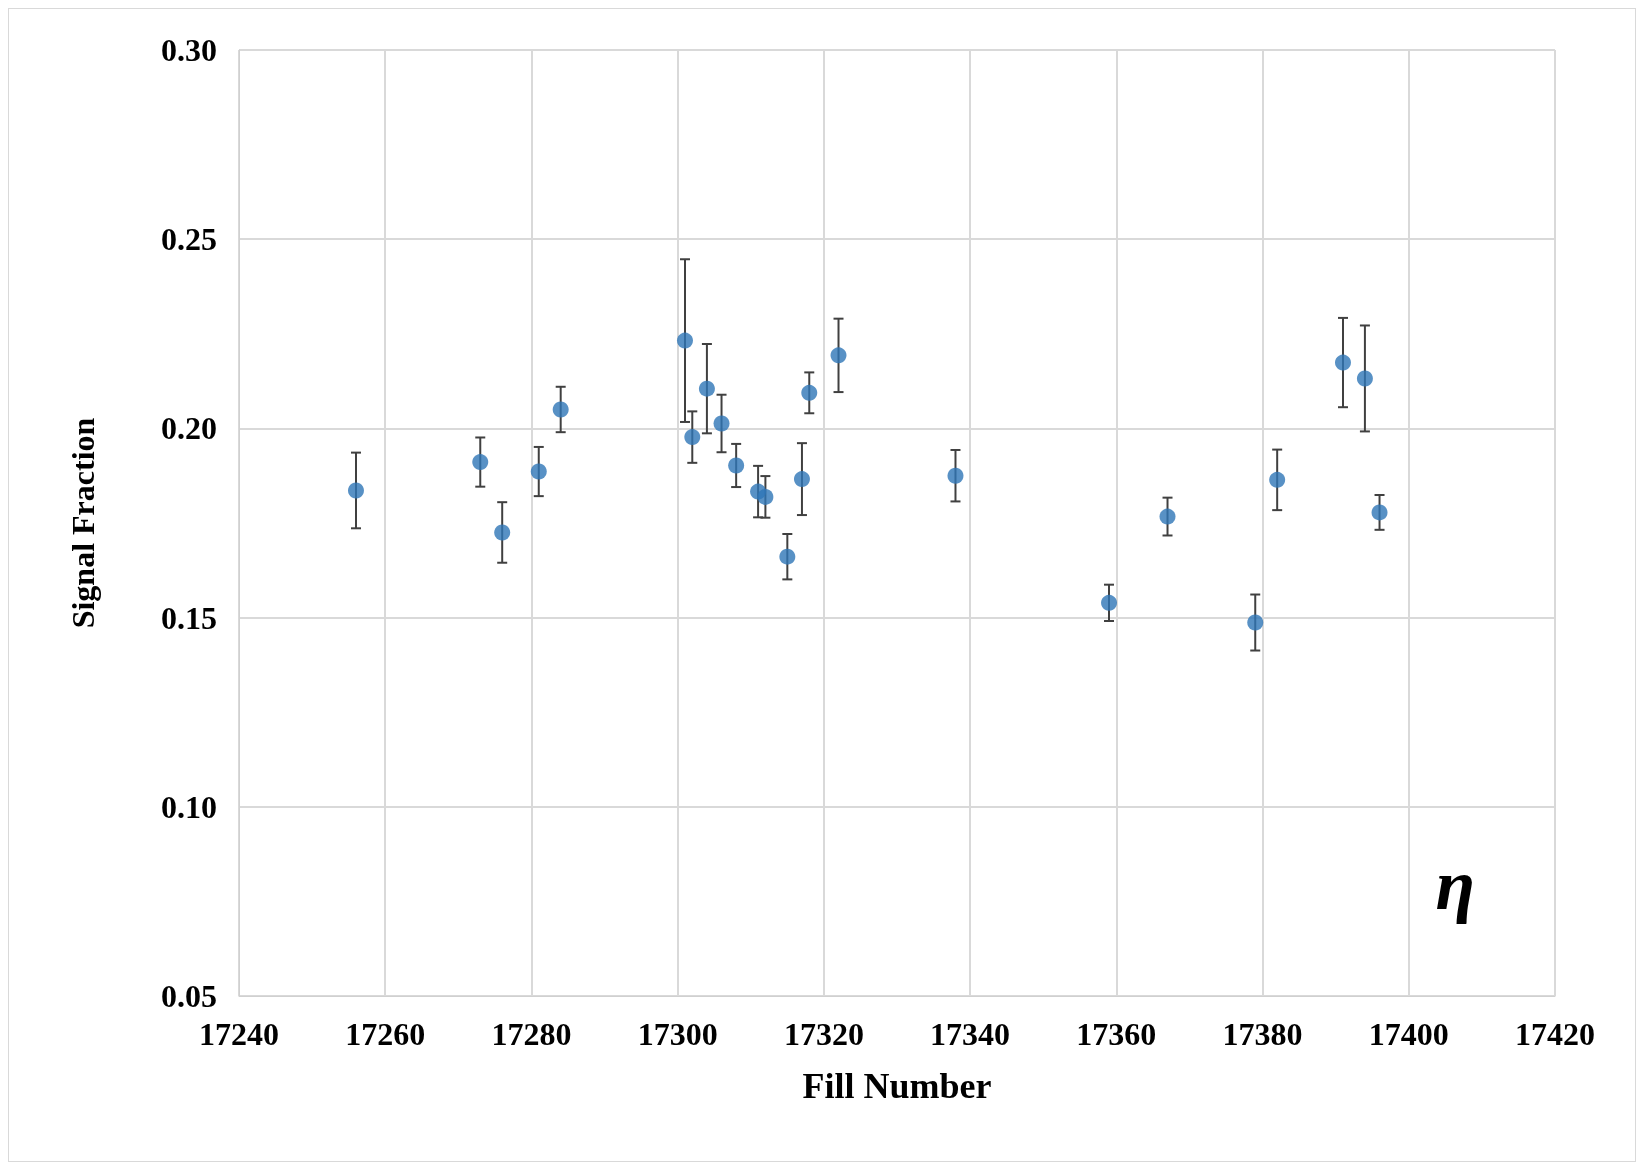 The height and width of the screenshot is (1170, 1644). Describe the element at coordinates (189, 239) in the screenshot. I see `y-tick-label: 0.25` at that location.